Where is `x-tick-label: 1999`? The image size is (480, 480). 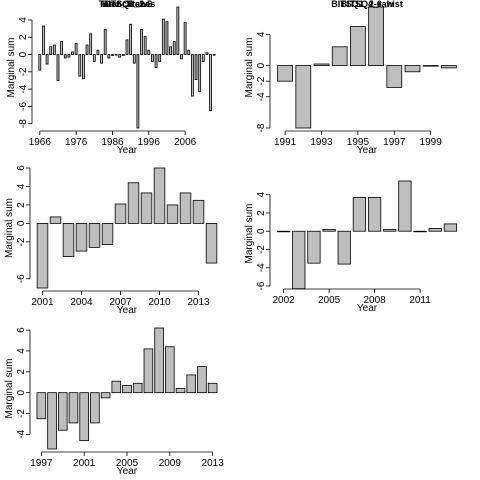 x-tick-label: 1999 is located at coordinates (431, 142).